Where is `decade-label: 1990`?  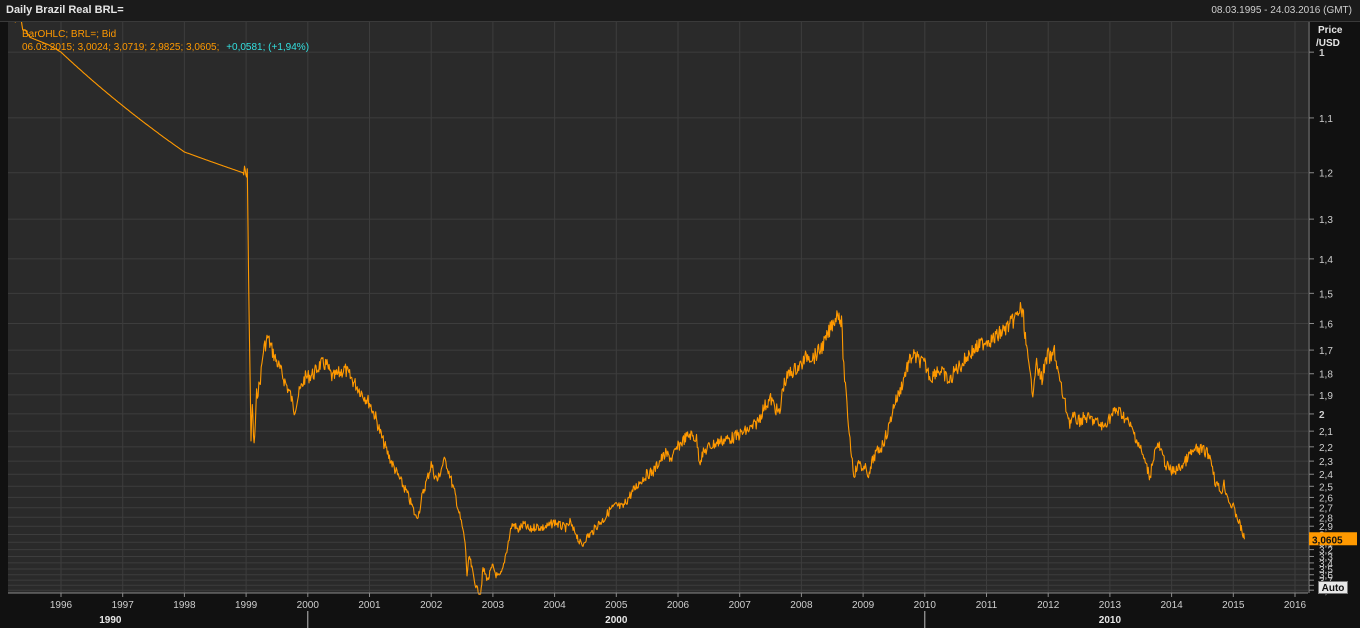 decade-label: 1990 is located at coordinates (110, 620).